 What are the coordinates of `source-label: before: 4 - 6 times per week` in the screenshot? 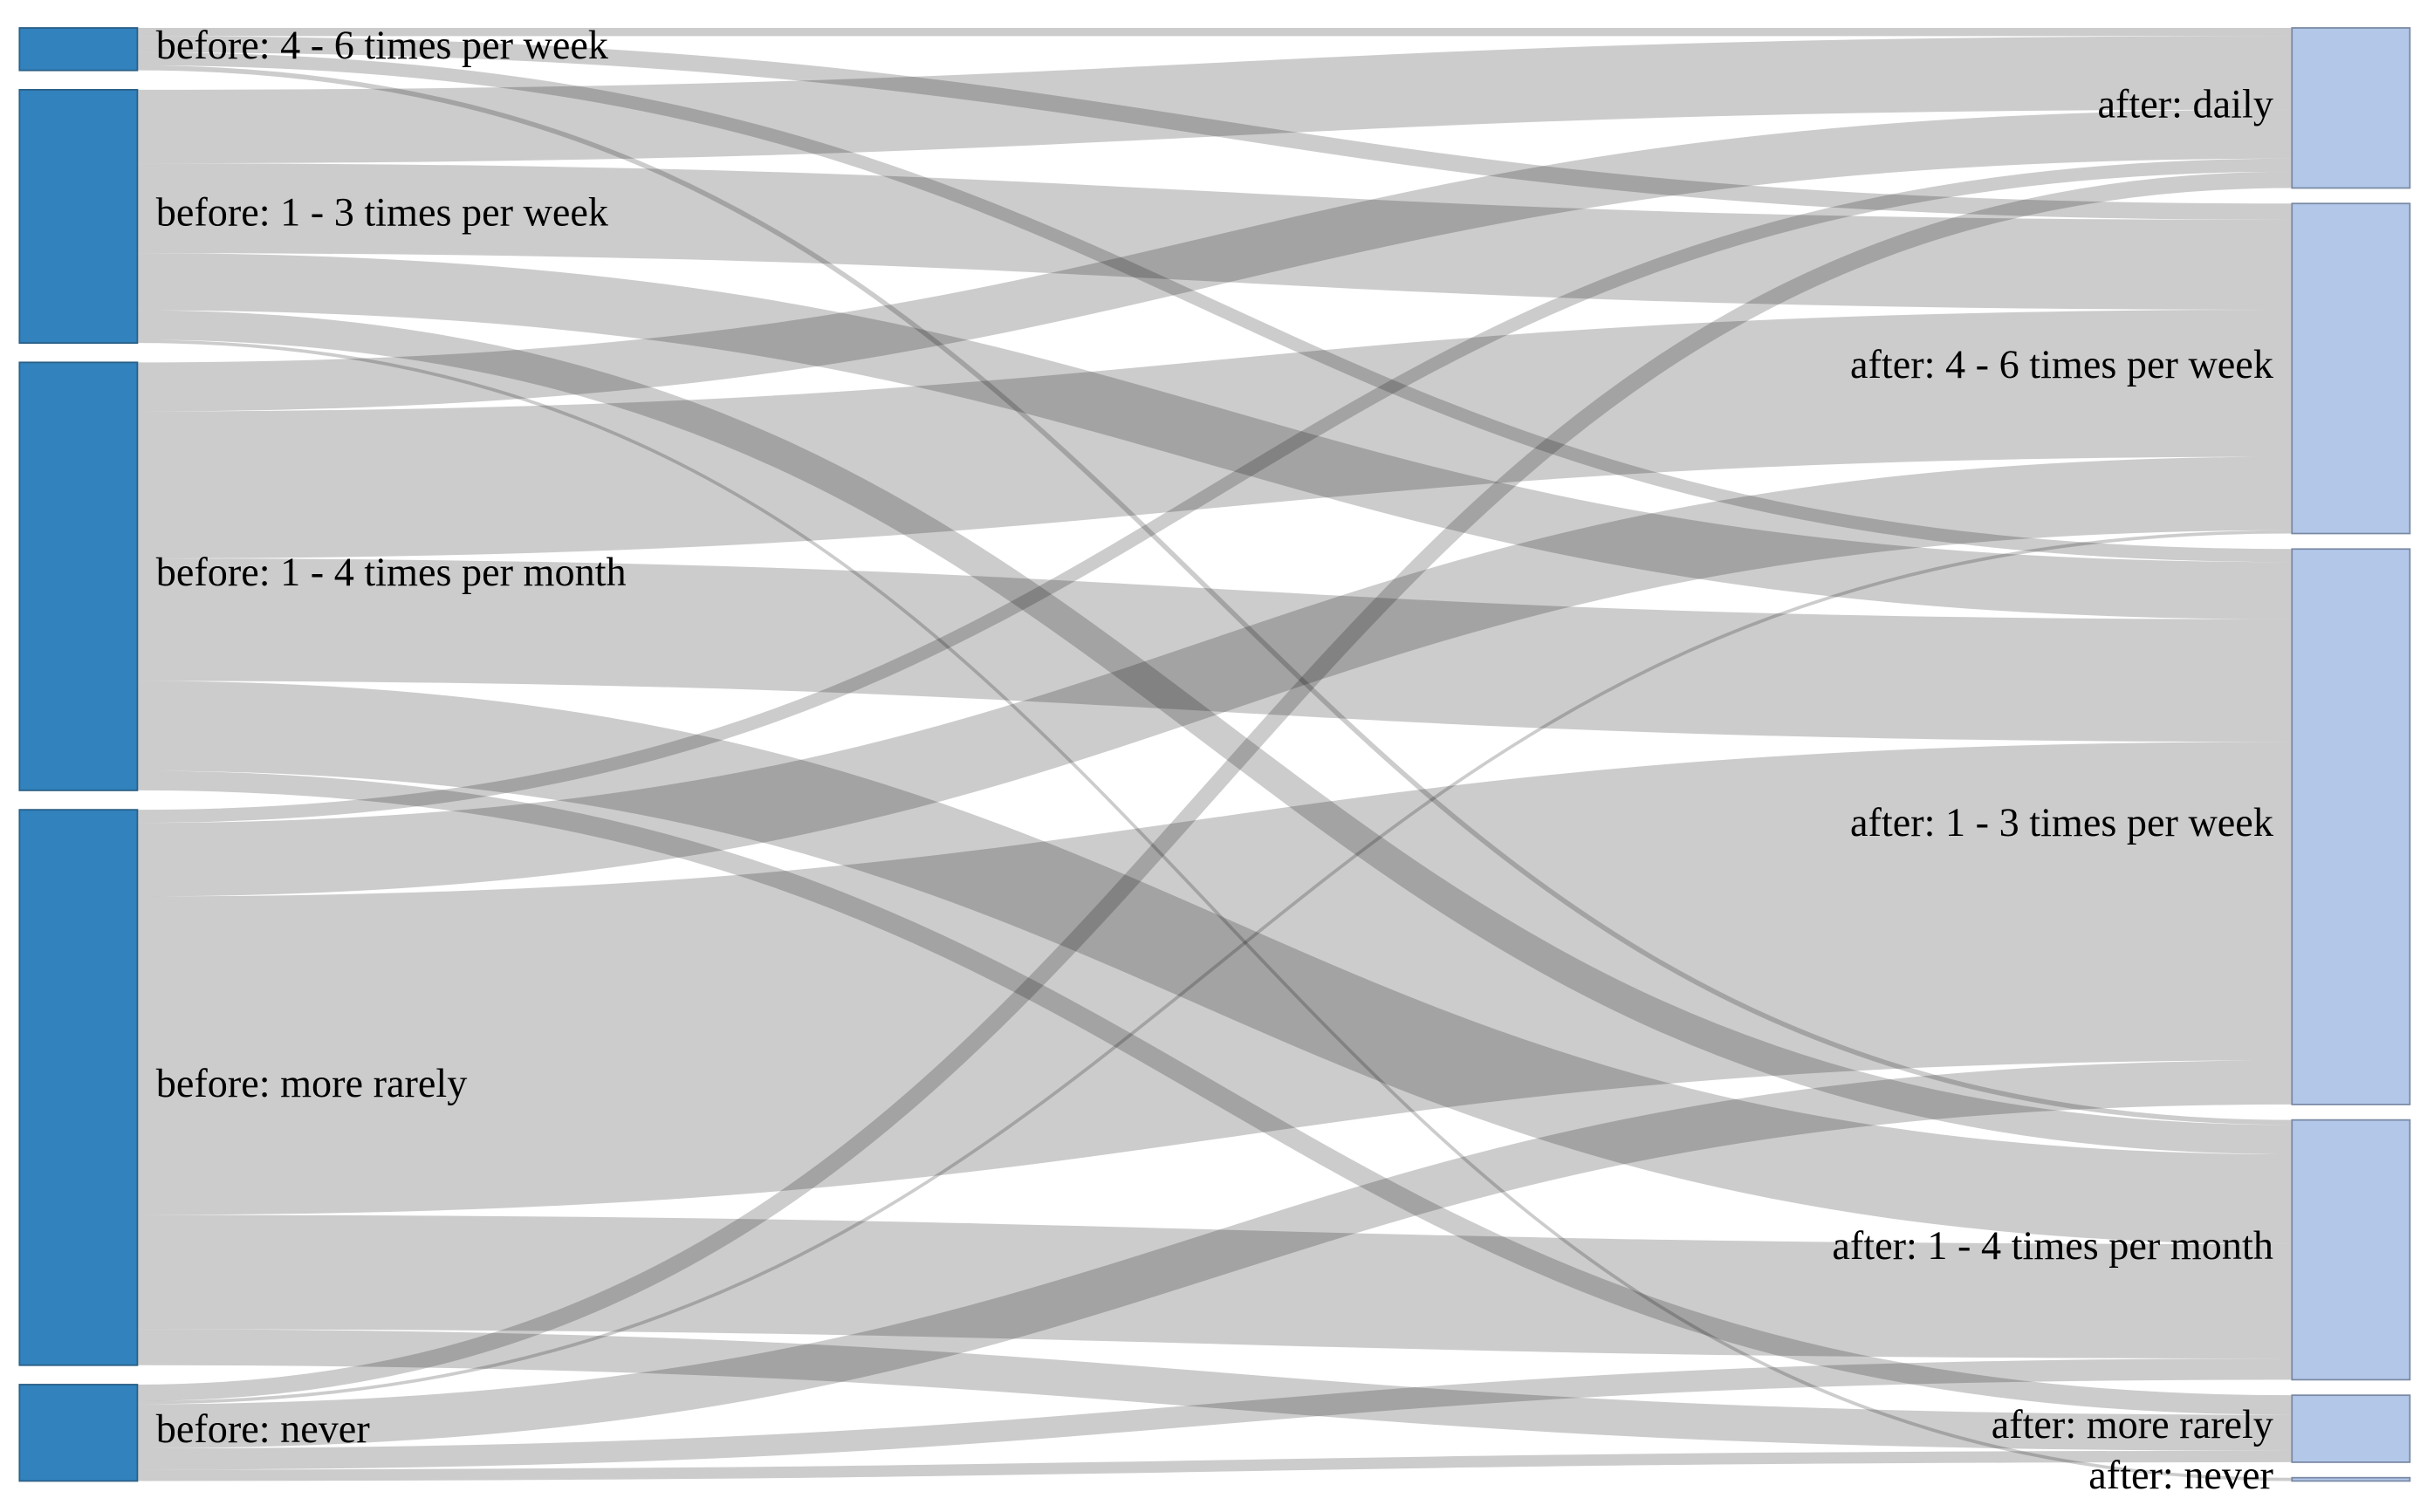 It's located at (382, 45).